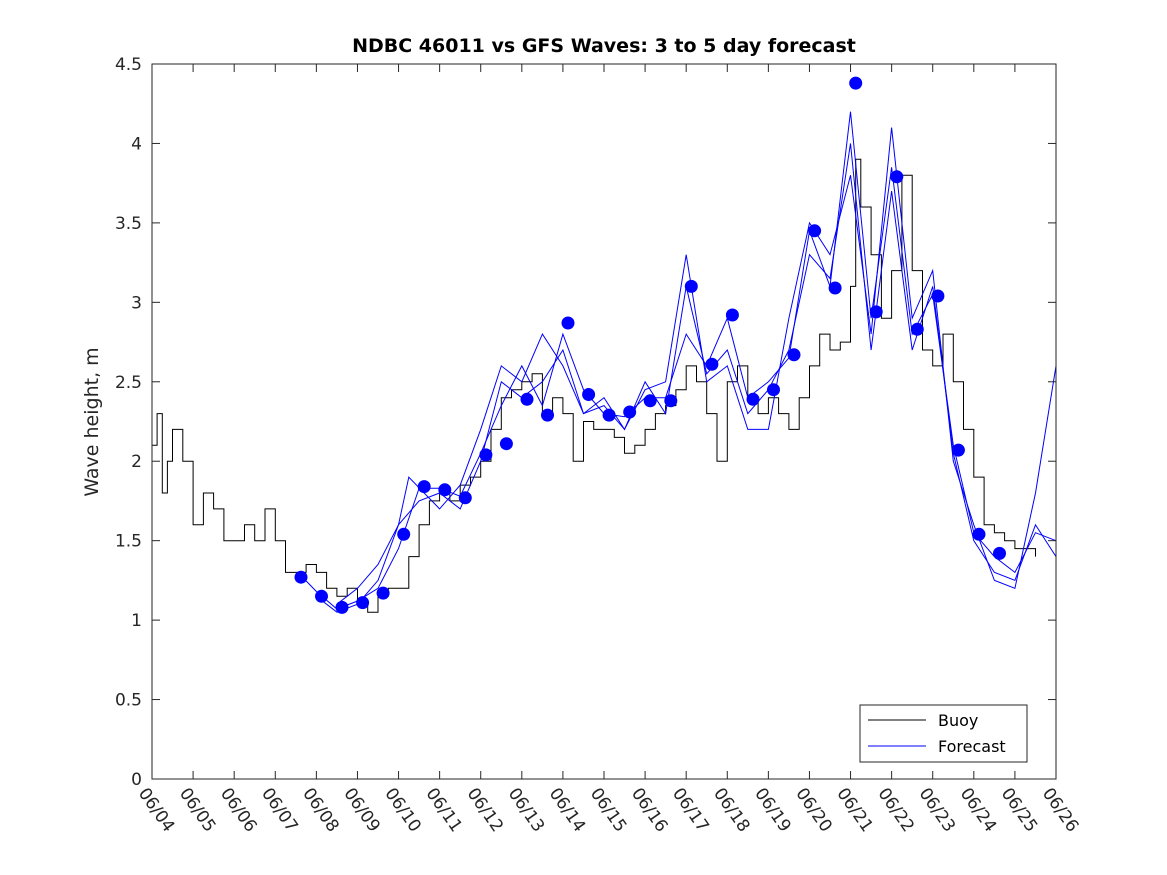 The image size is (1167, 875). Describe the element at coordinates (1060, 810) in the screenshot. I see `x-tick-label: 06/26` at that location.